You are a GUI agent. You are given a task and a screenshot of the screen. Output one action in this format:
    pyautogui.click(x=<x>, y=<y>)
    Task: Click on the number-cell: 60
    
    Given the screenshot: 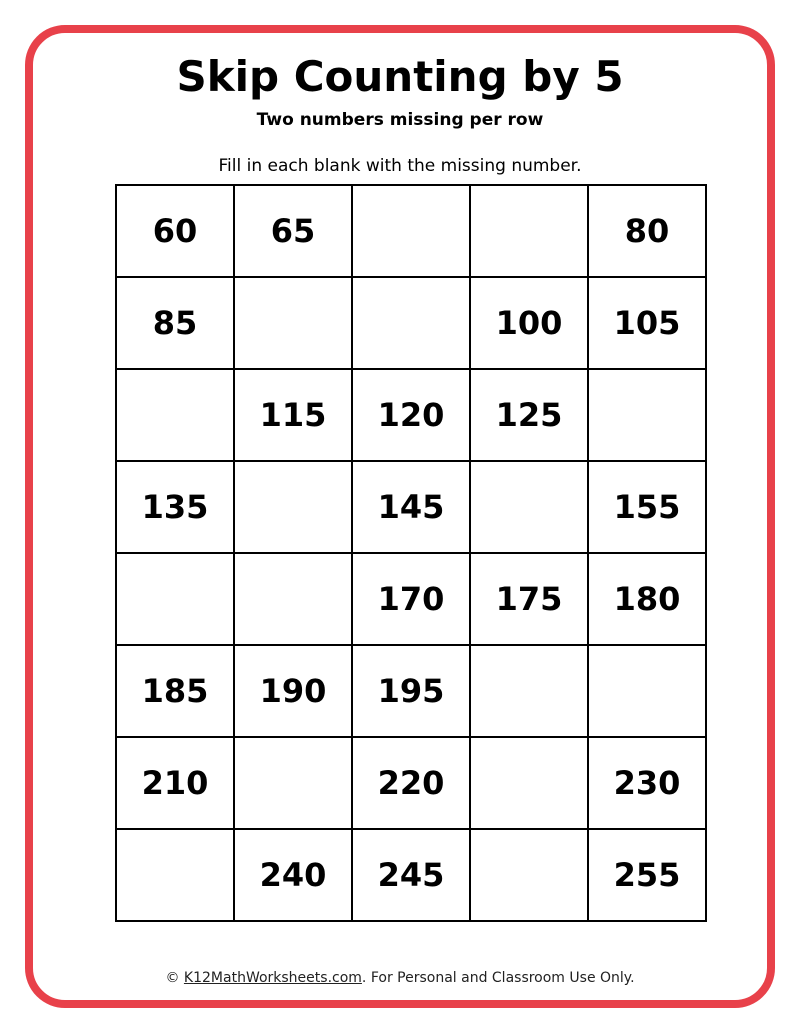 What is the action you would take?
    pyautogui.click(x=175, y=231)
    